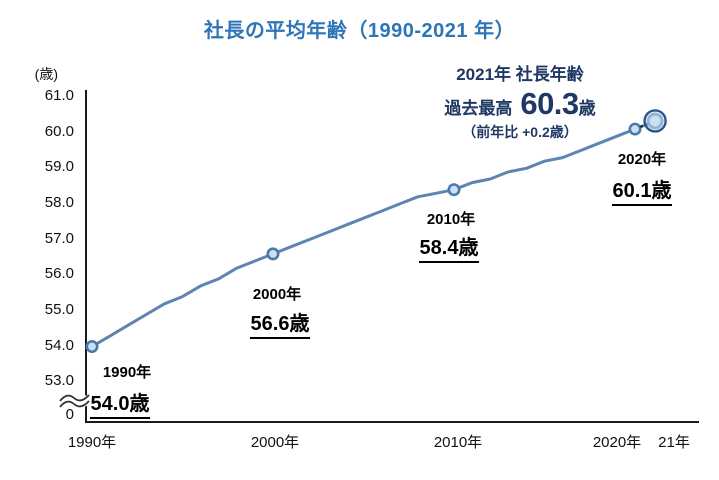  What do you see at coordinates (59, 95) in the screenshot?
I see `y-tick-label: 61.0` at bounding box center [59, 95].